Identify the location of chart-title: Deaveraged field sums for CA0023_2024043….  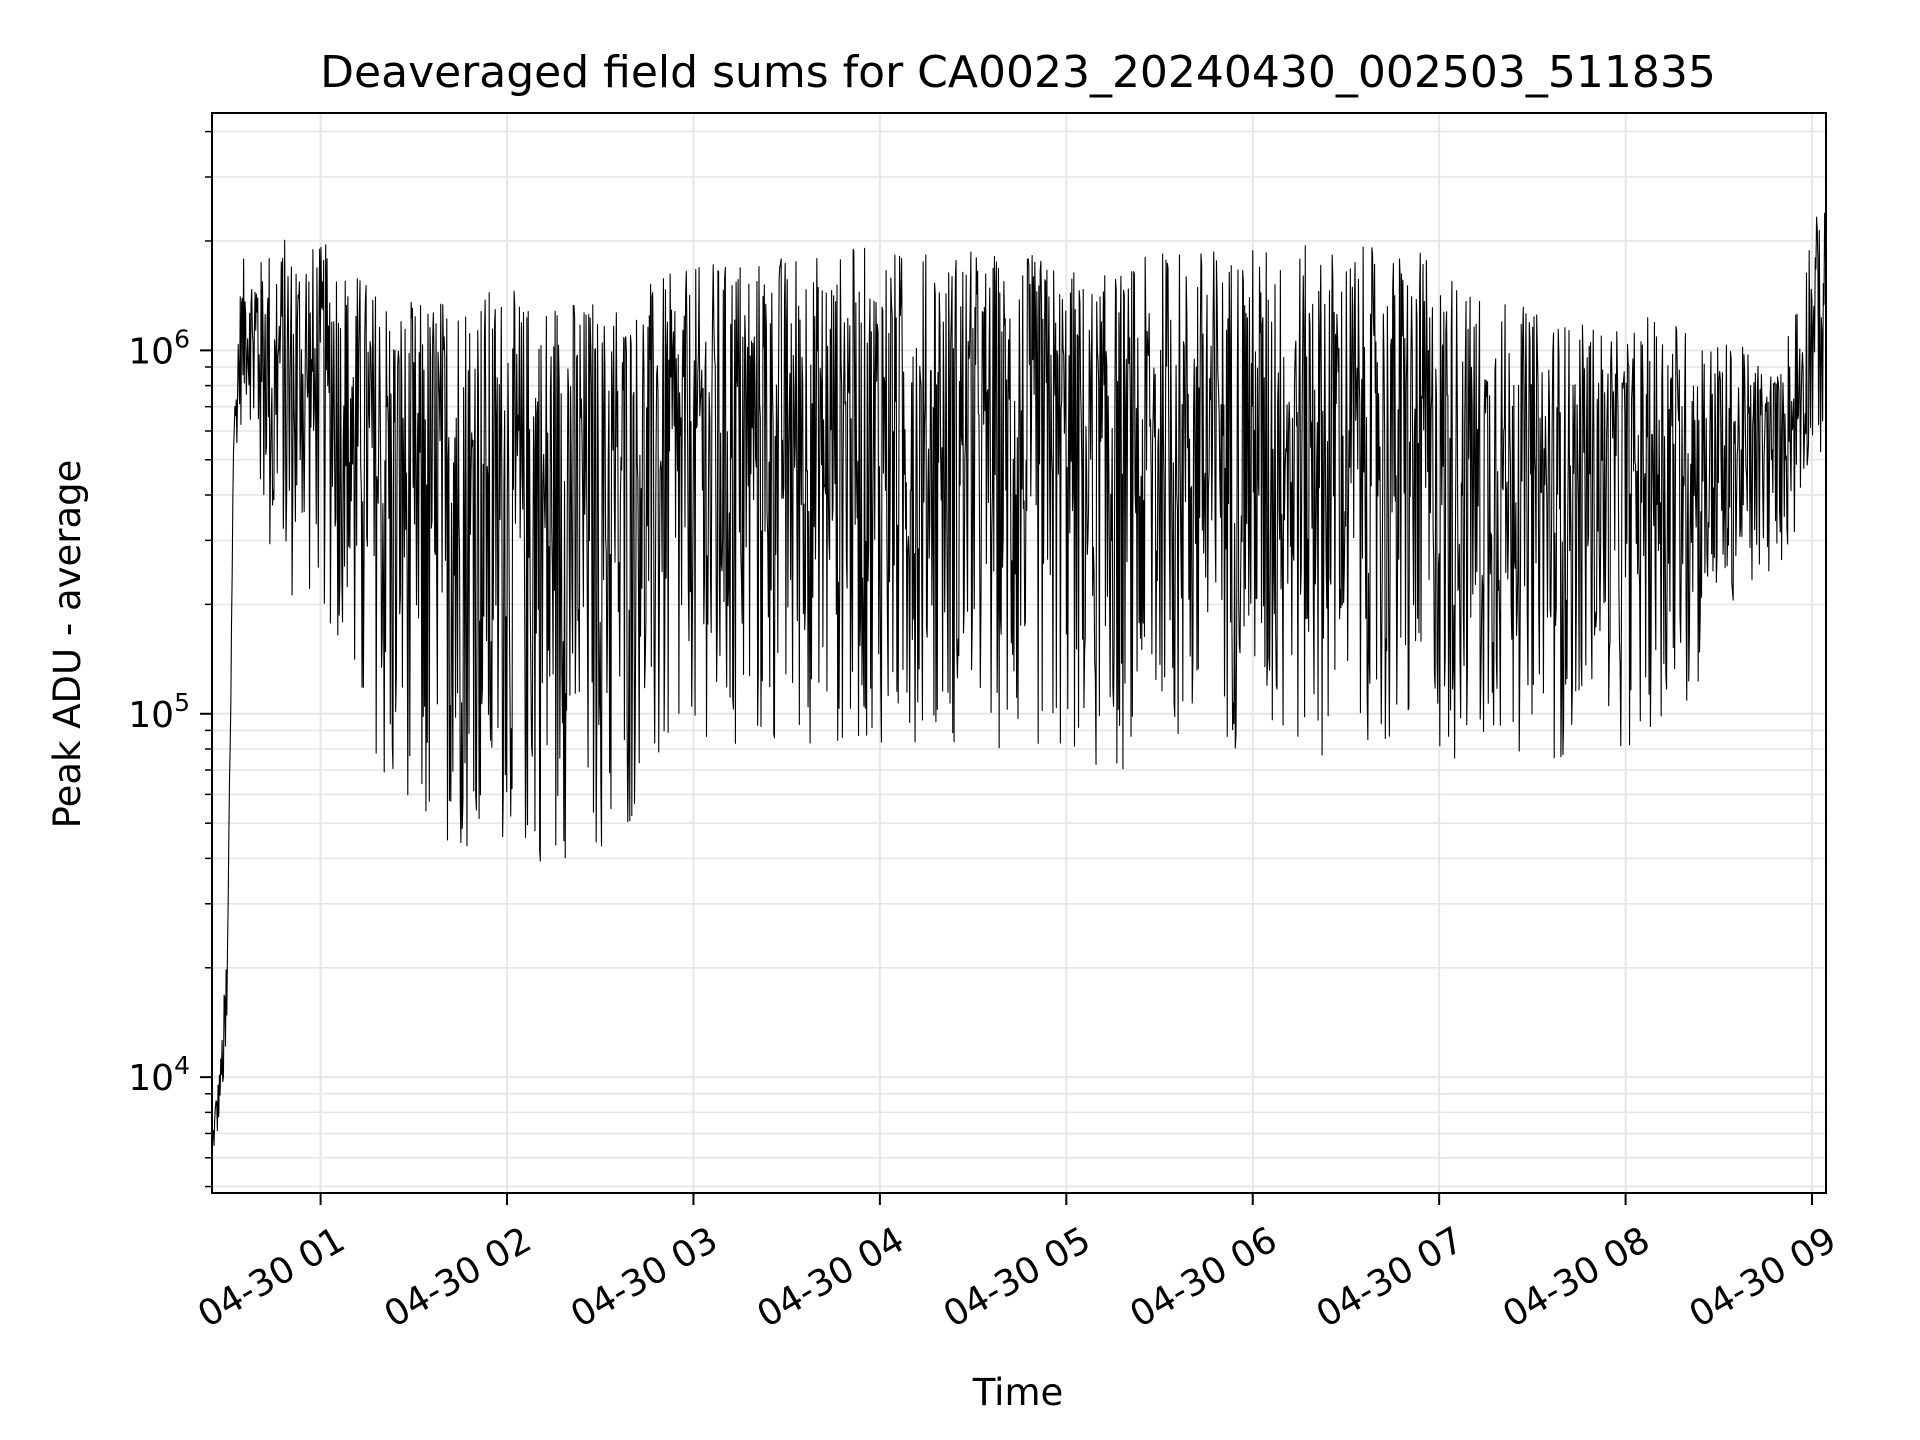
(1018, 72).